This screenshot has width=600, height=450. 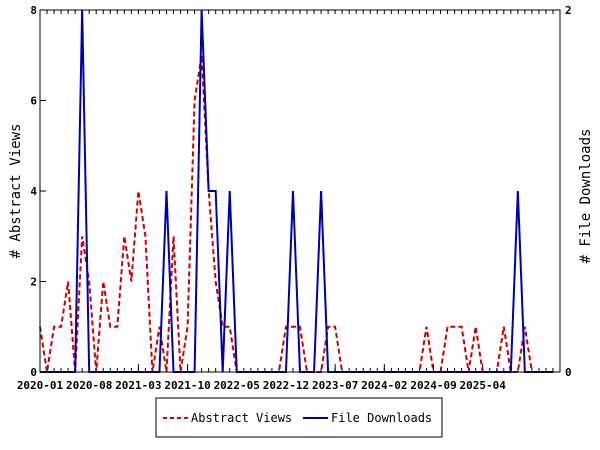 I want to click on x-tick-label: 2022-12, so click(x=286, y=385).